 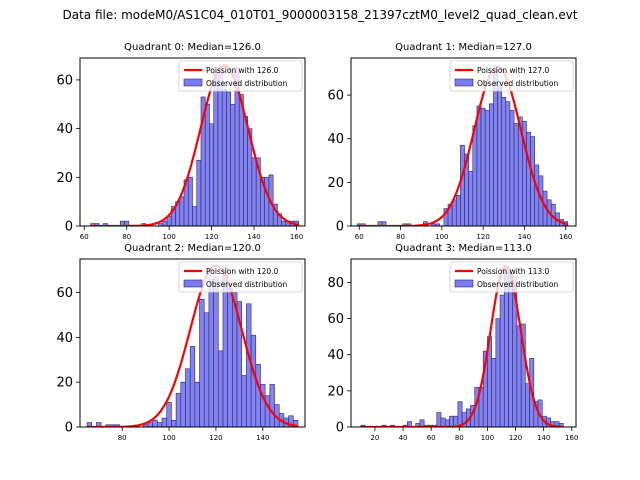 I want to click on subplot-title: Quadrant 1: Median=127.0, so click(x=463, y=47).